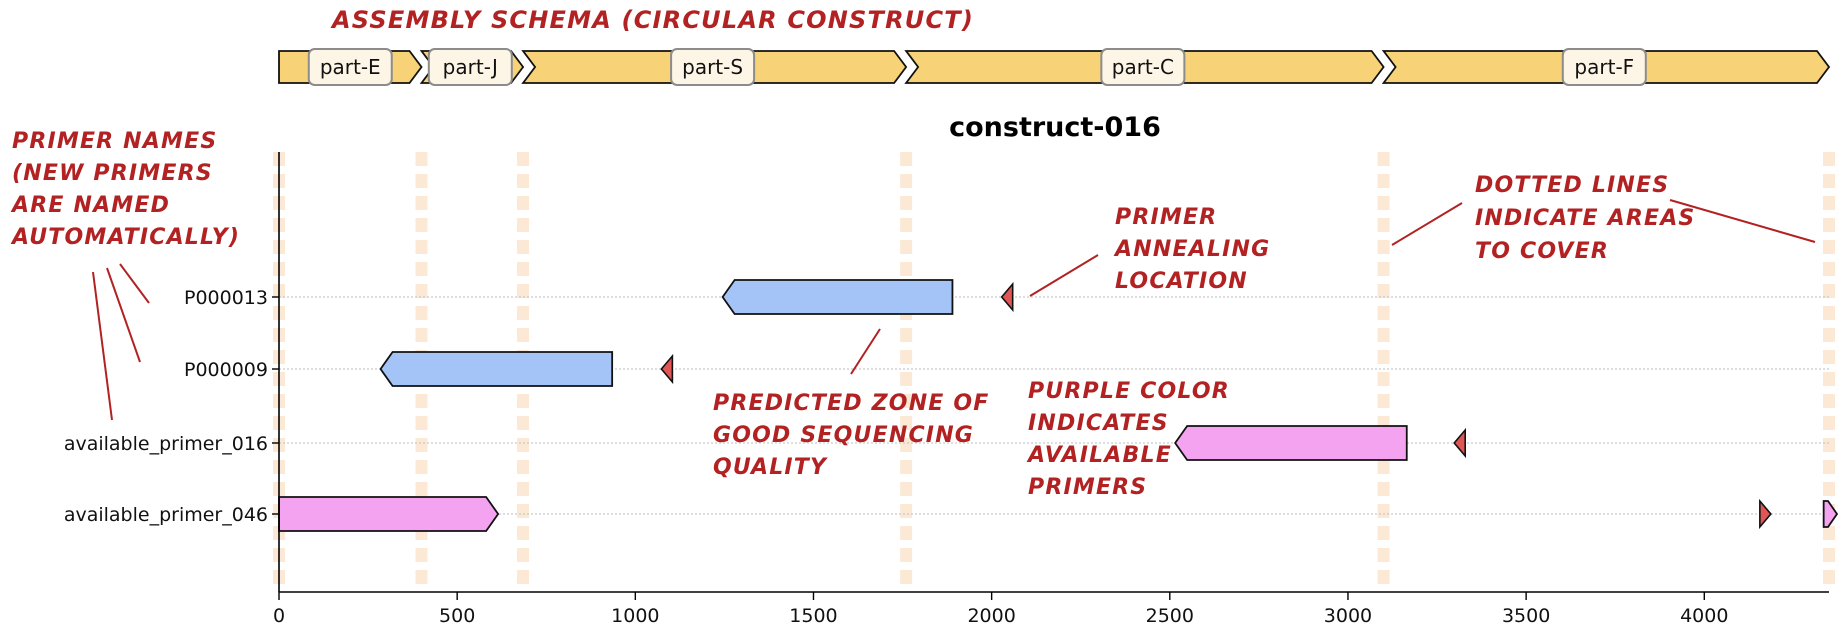 The height and width of the screenshot is (631, 1843). I want to click on x-axis-ticks: 0 500 1000 1500 2000 2500 3000 3500 4000, so click(1000, 609).